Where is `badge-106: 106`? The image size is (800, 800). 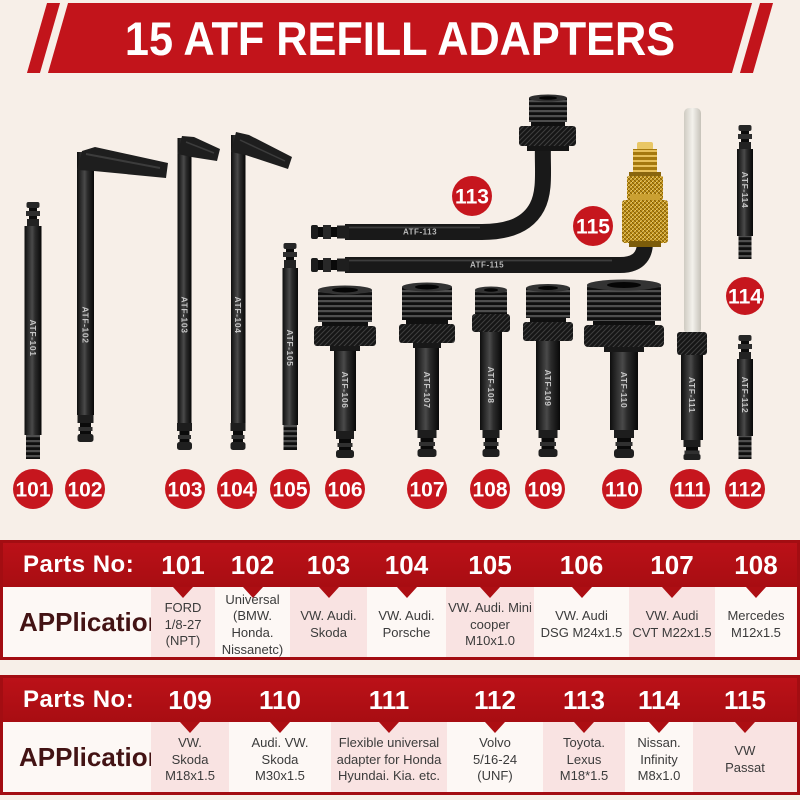
badge-106: 106 is located at coordinates (345, 489).